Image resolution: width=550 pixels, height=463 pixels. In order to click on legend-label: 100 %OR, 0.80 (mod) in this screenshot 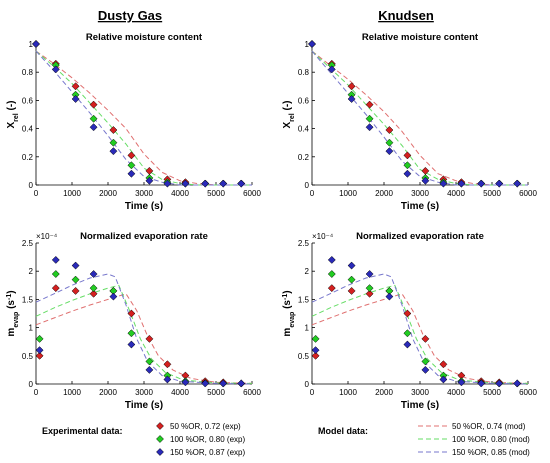, I will do `click(491, 439)`.